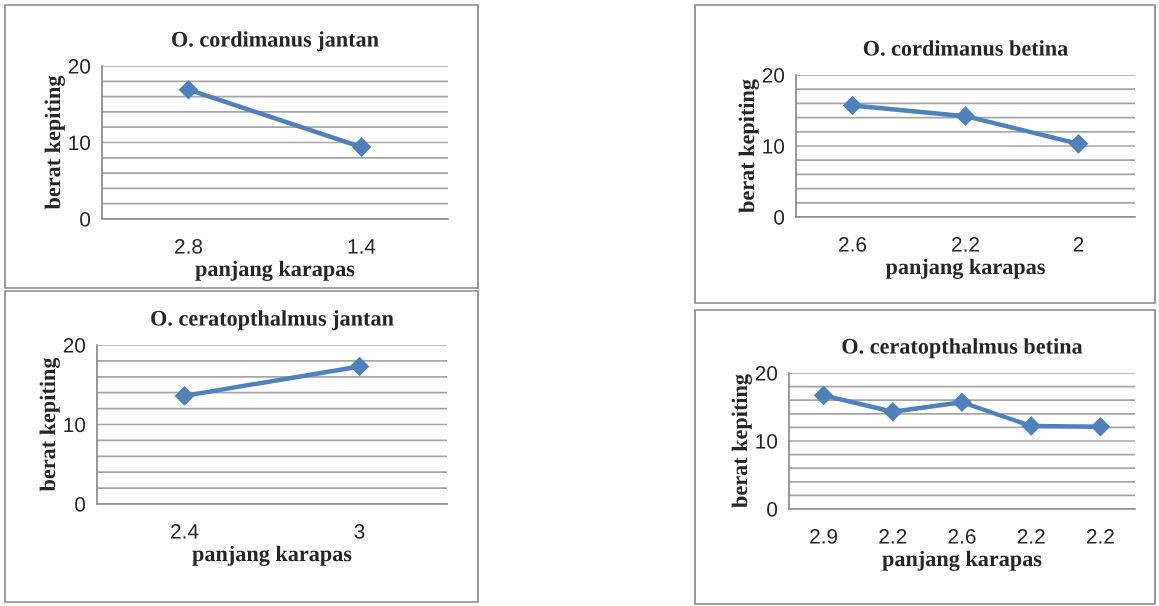 Image resolution: width=1159 pixels, height=606 pixels. Describe the element at coordinates (1078, 244) in the screenshot. I see `x-tick-label: 2` at that location.